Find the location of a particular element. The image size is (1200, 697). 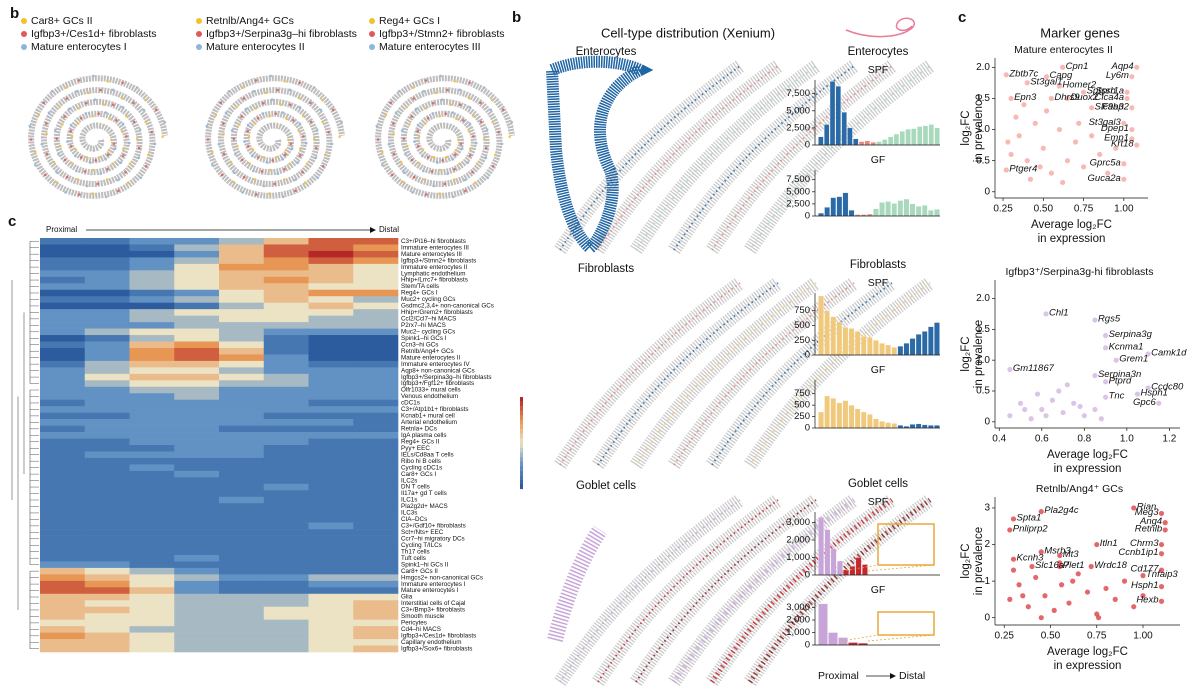

x-axis-label: in expression is located at coordinates (1088, 469).